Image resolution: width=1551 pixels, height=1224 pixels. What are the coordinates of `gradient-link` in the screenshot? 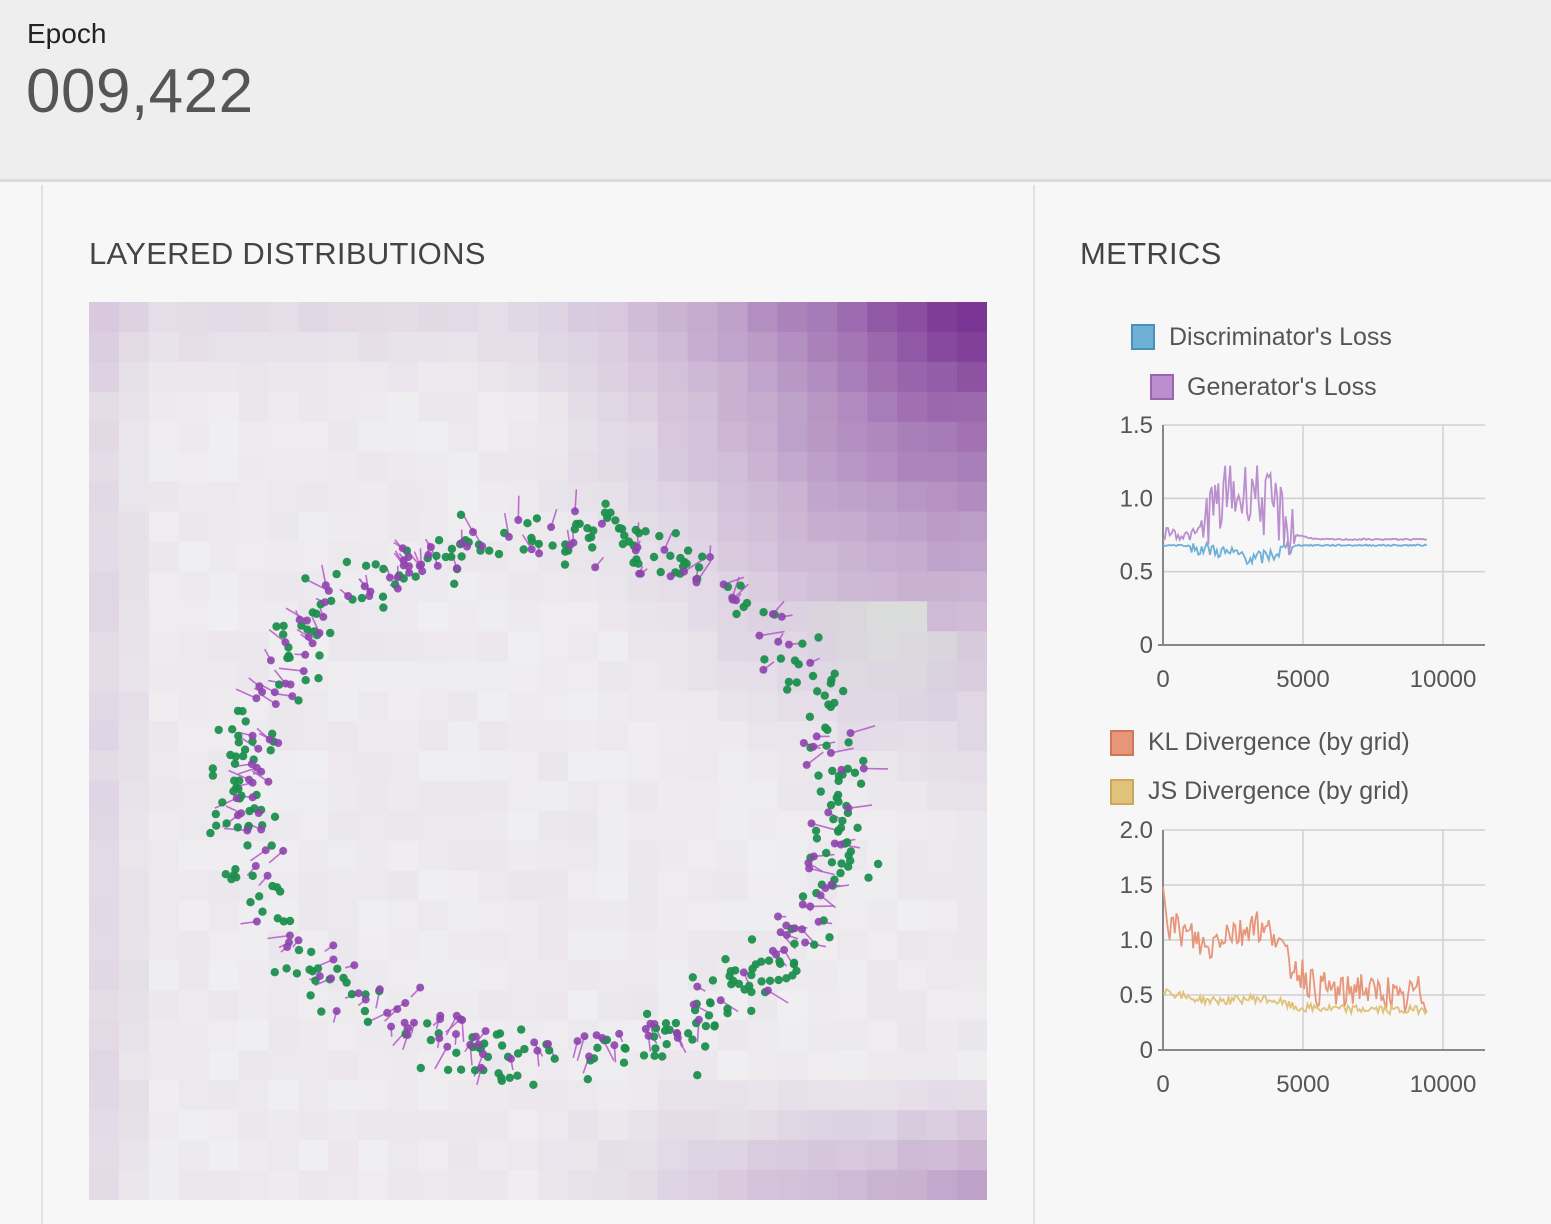 It's located at (441, 1058).